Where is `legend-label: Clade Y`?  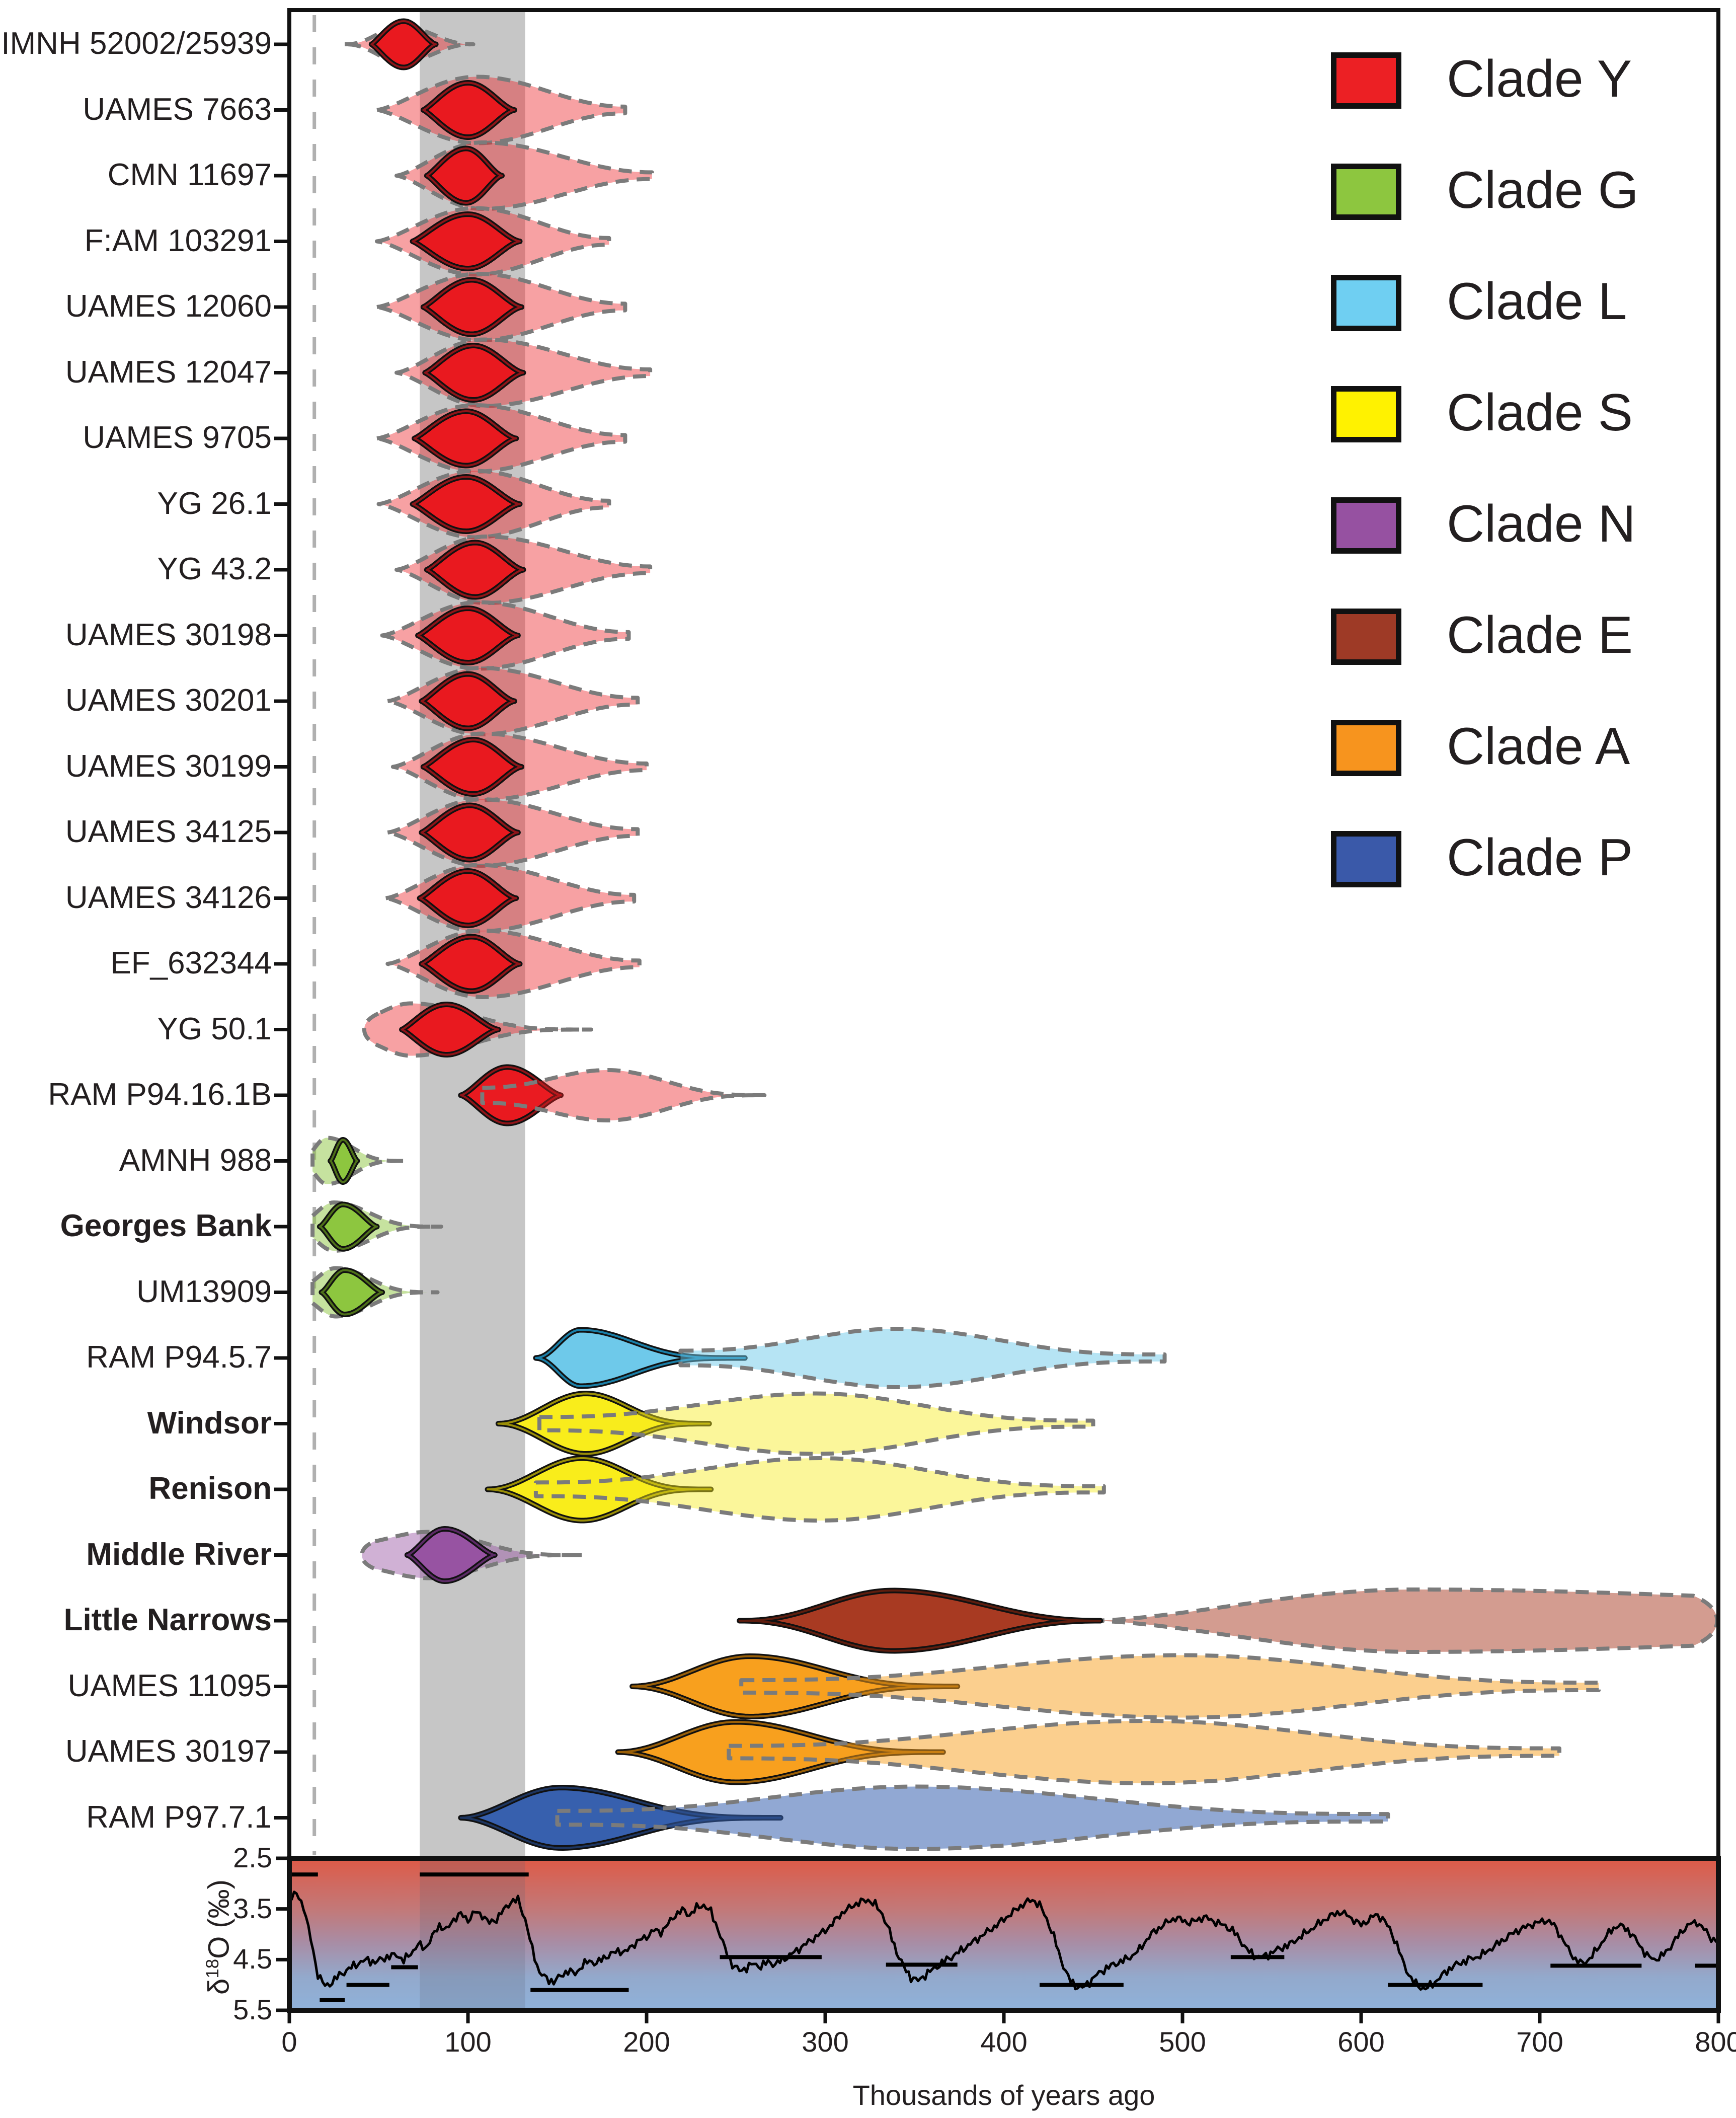 legend-label: Clade Y is located at coordinates (1539, 79).